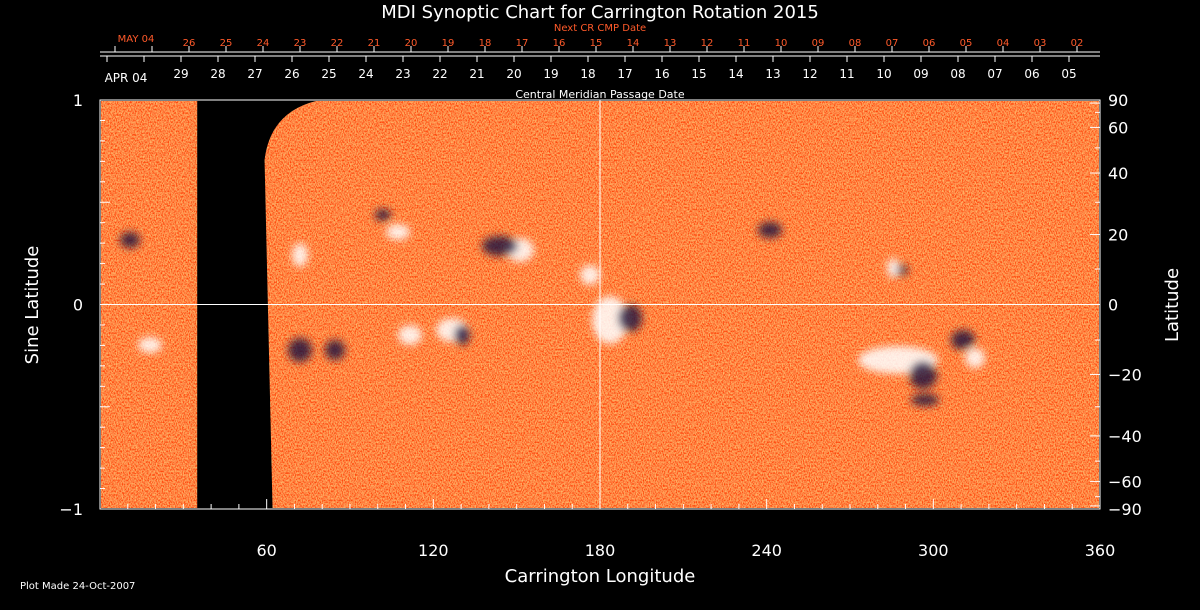 The height and width of the screenshot is (610, 1200). Describe the element at coordinates (126, 78) in the screenshot. I see `cmp-start-label: APR 04` at that location.